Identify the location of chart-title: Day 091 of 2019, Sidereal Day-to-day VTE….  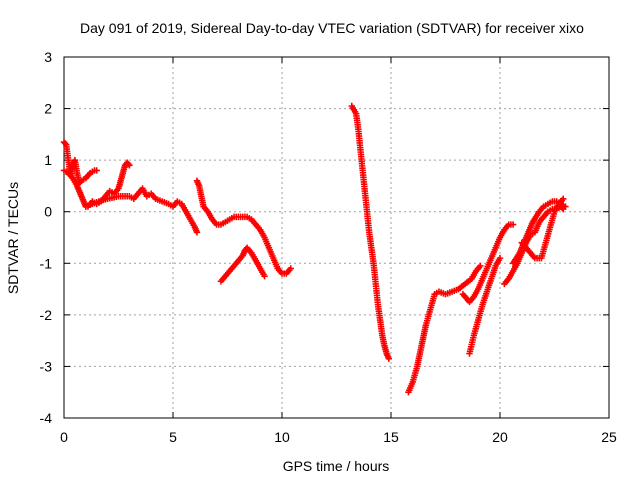
(332, 28).